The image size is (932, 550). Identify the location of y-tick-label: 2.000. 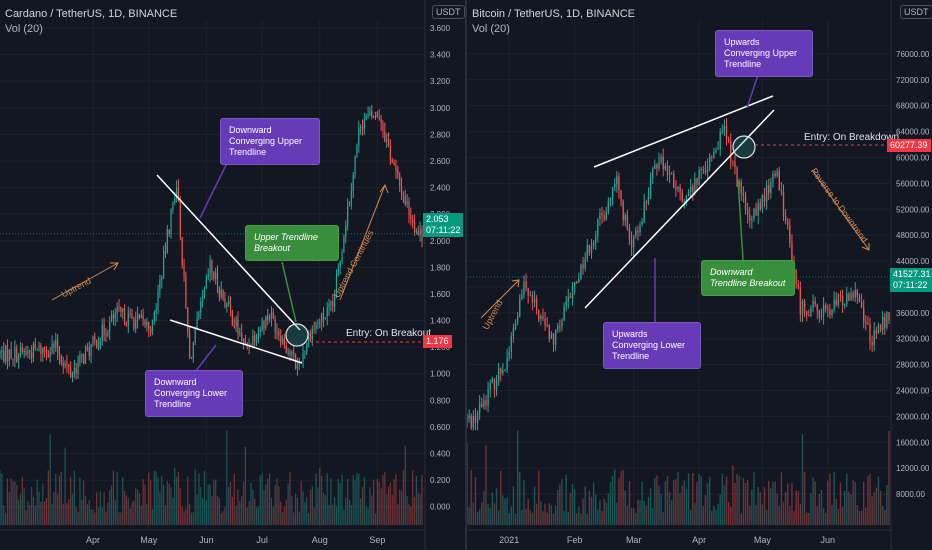
(440, 241).